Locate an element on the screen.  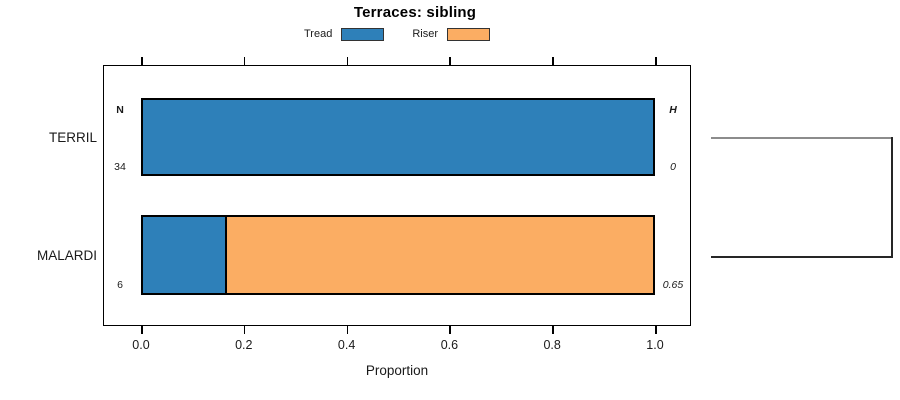
bar-row-terril is located at coordinates (398, 137).